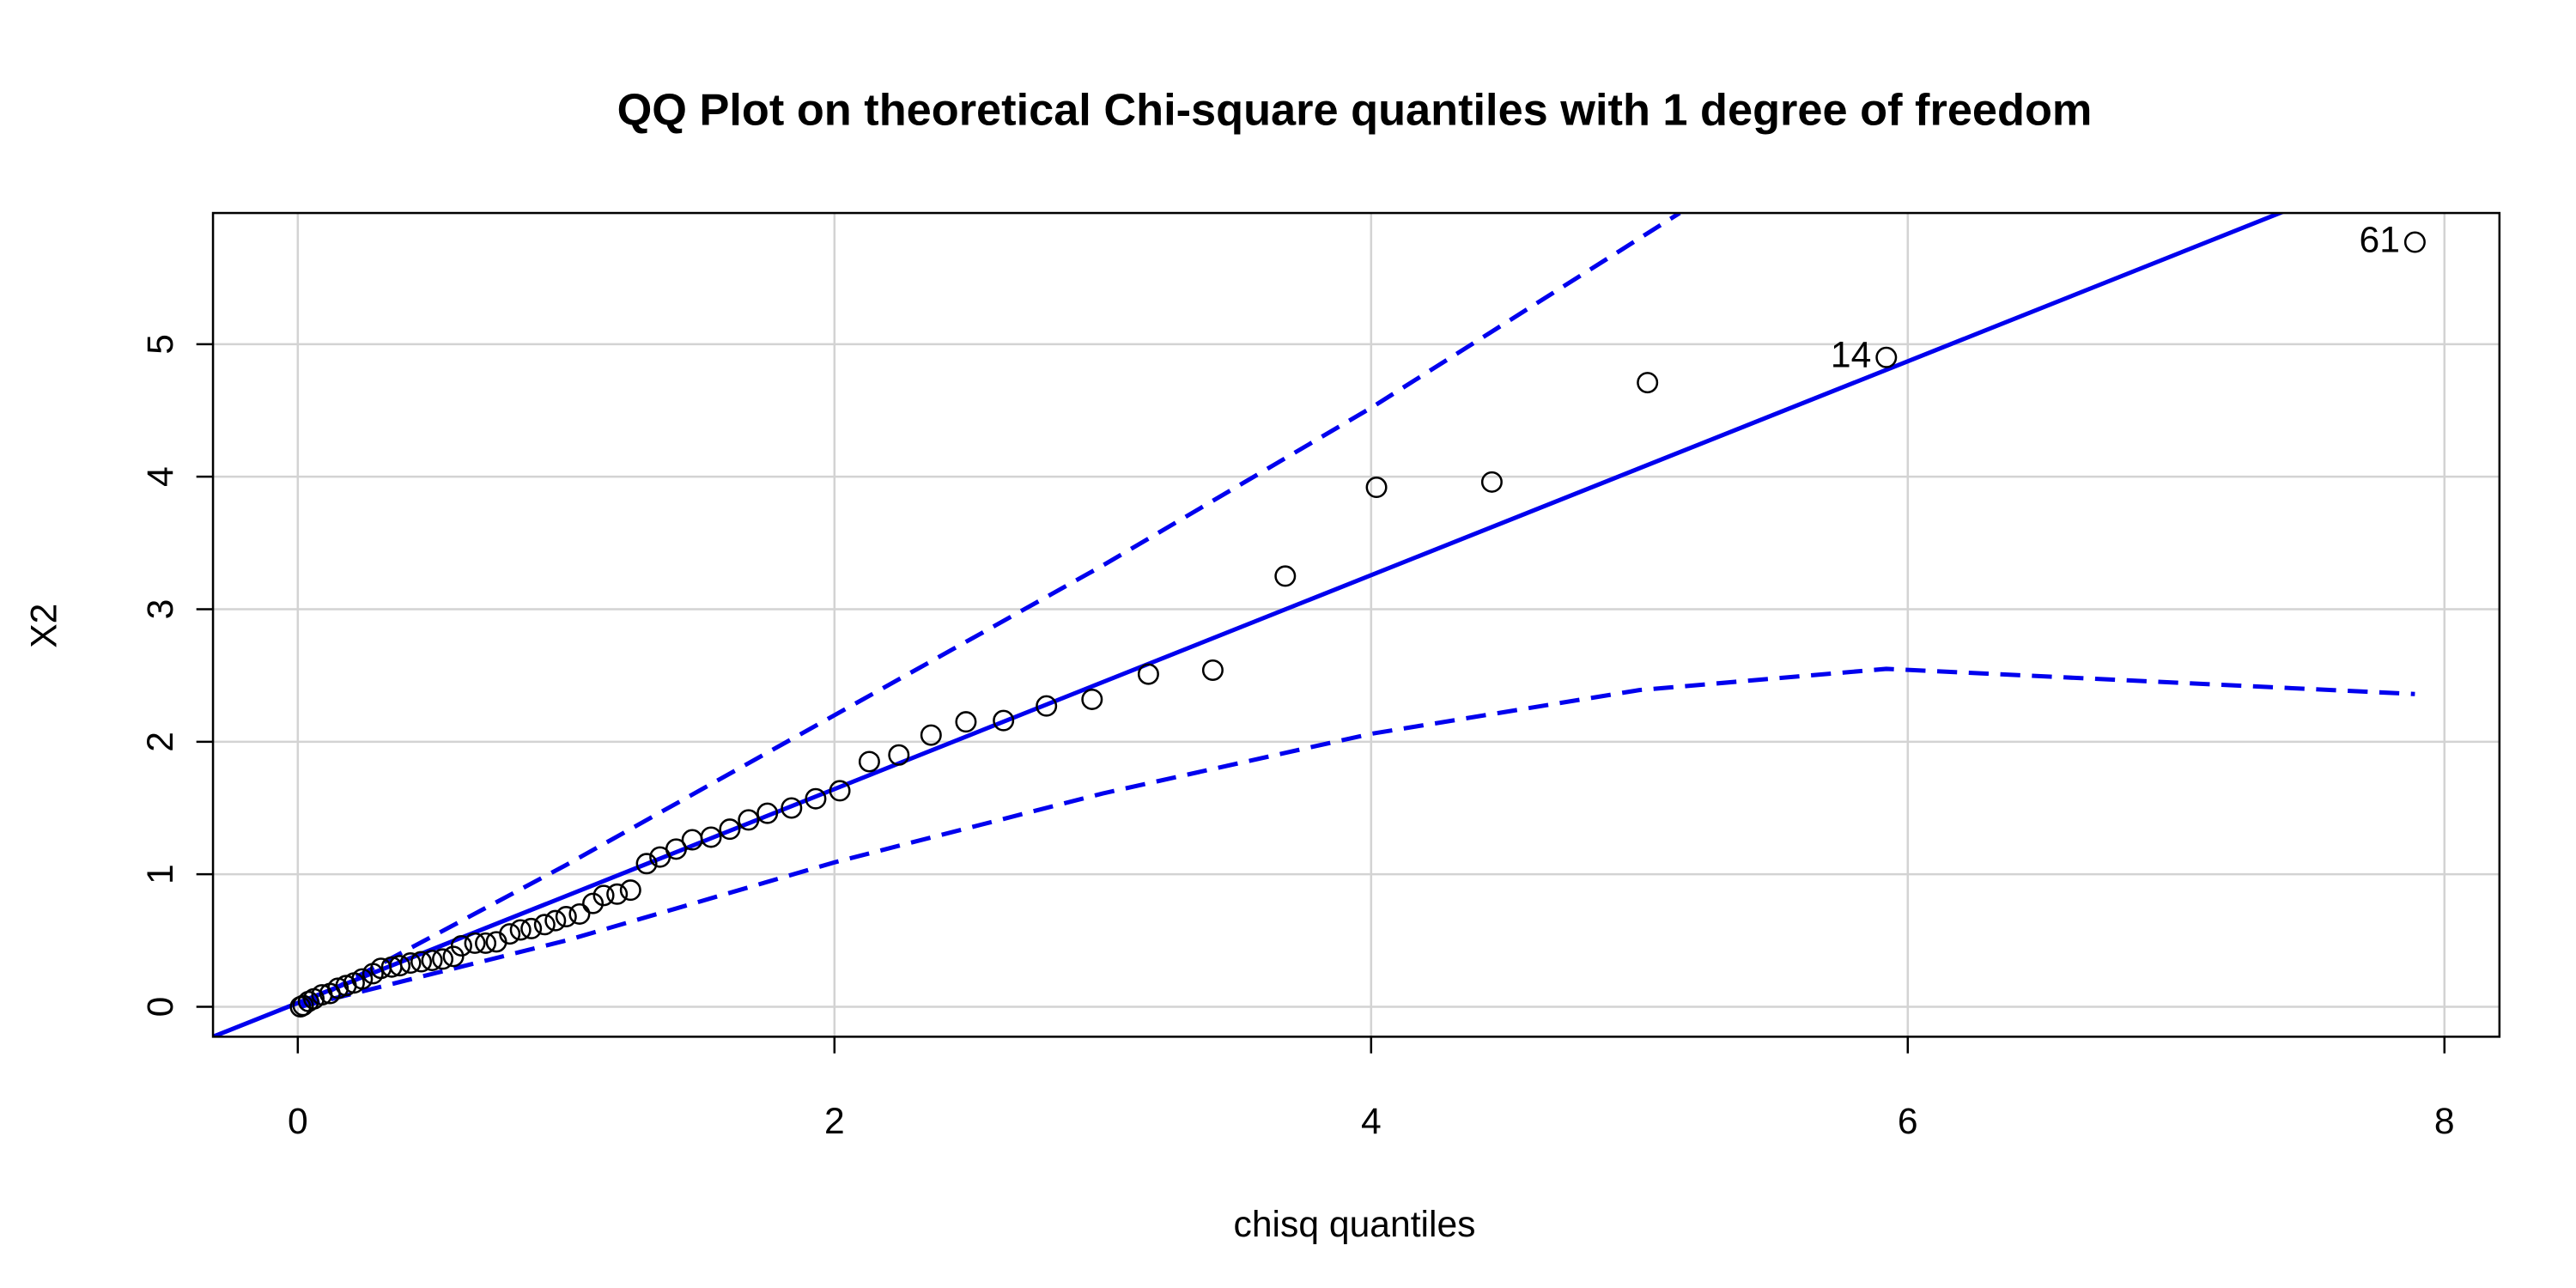  Describe the element at coordinates (1908, 1122) in the screenshot. I see `x-tick-label: 6` at that location.